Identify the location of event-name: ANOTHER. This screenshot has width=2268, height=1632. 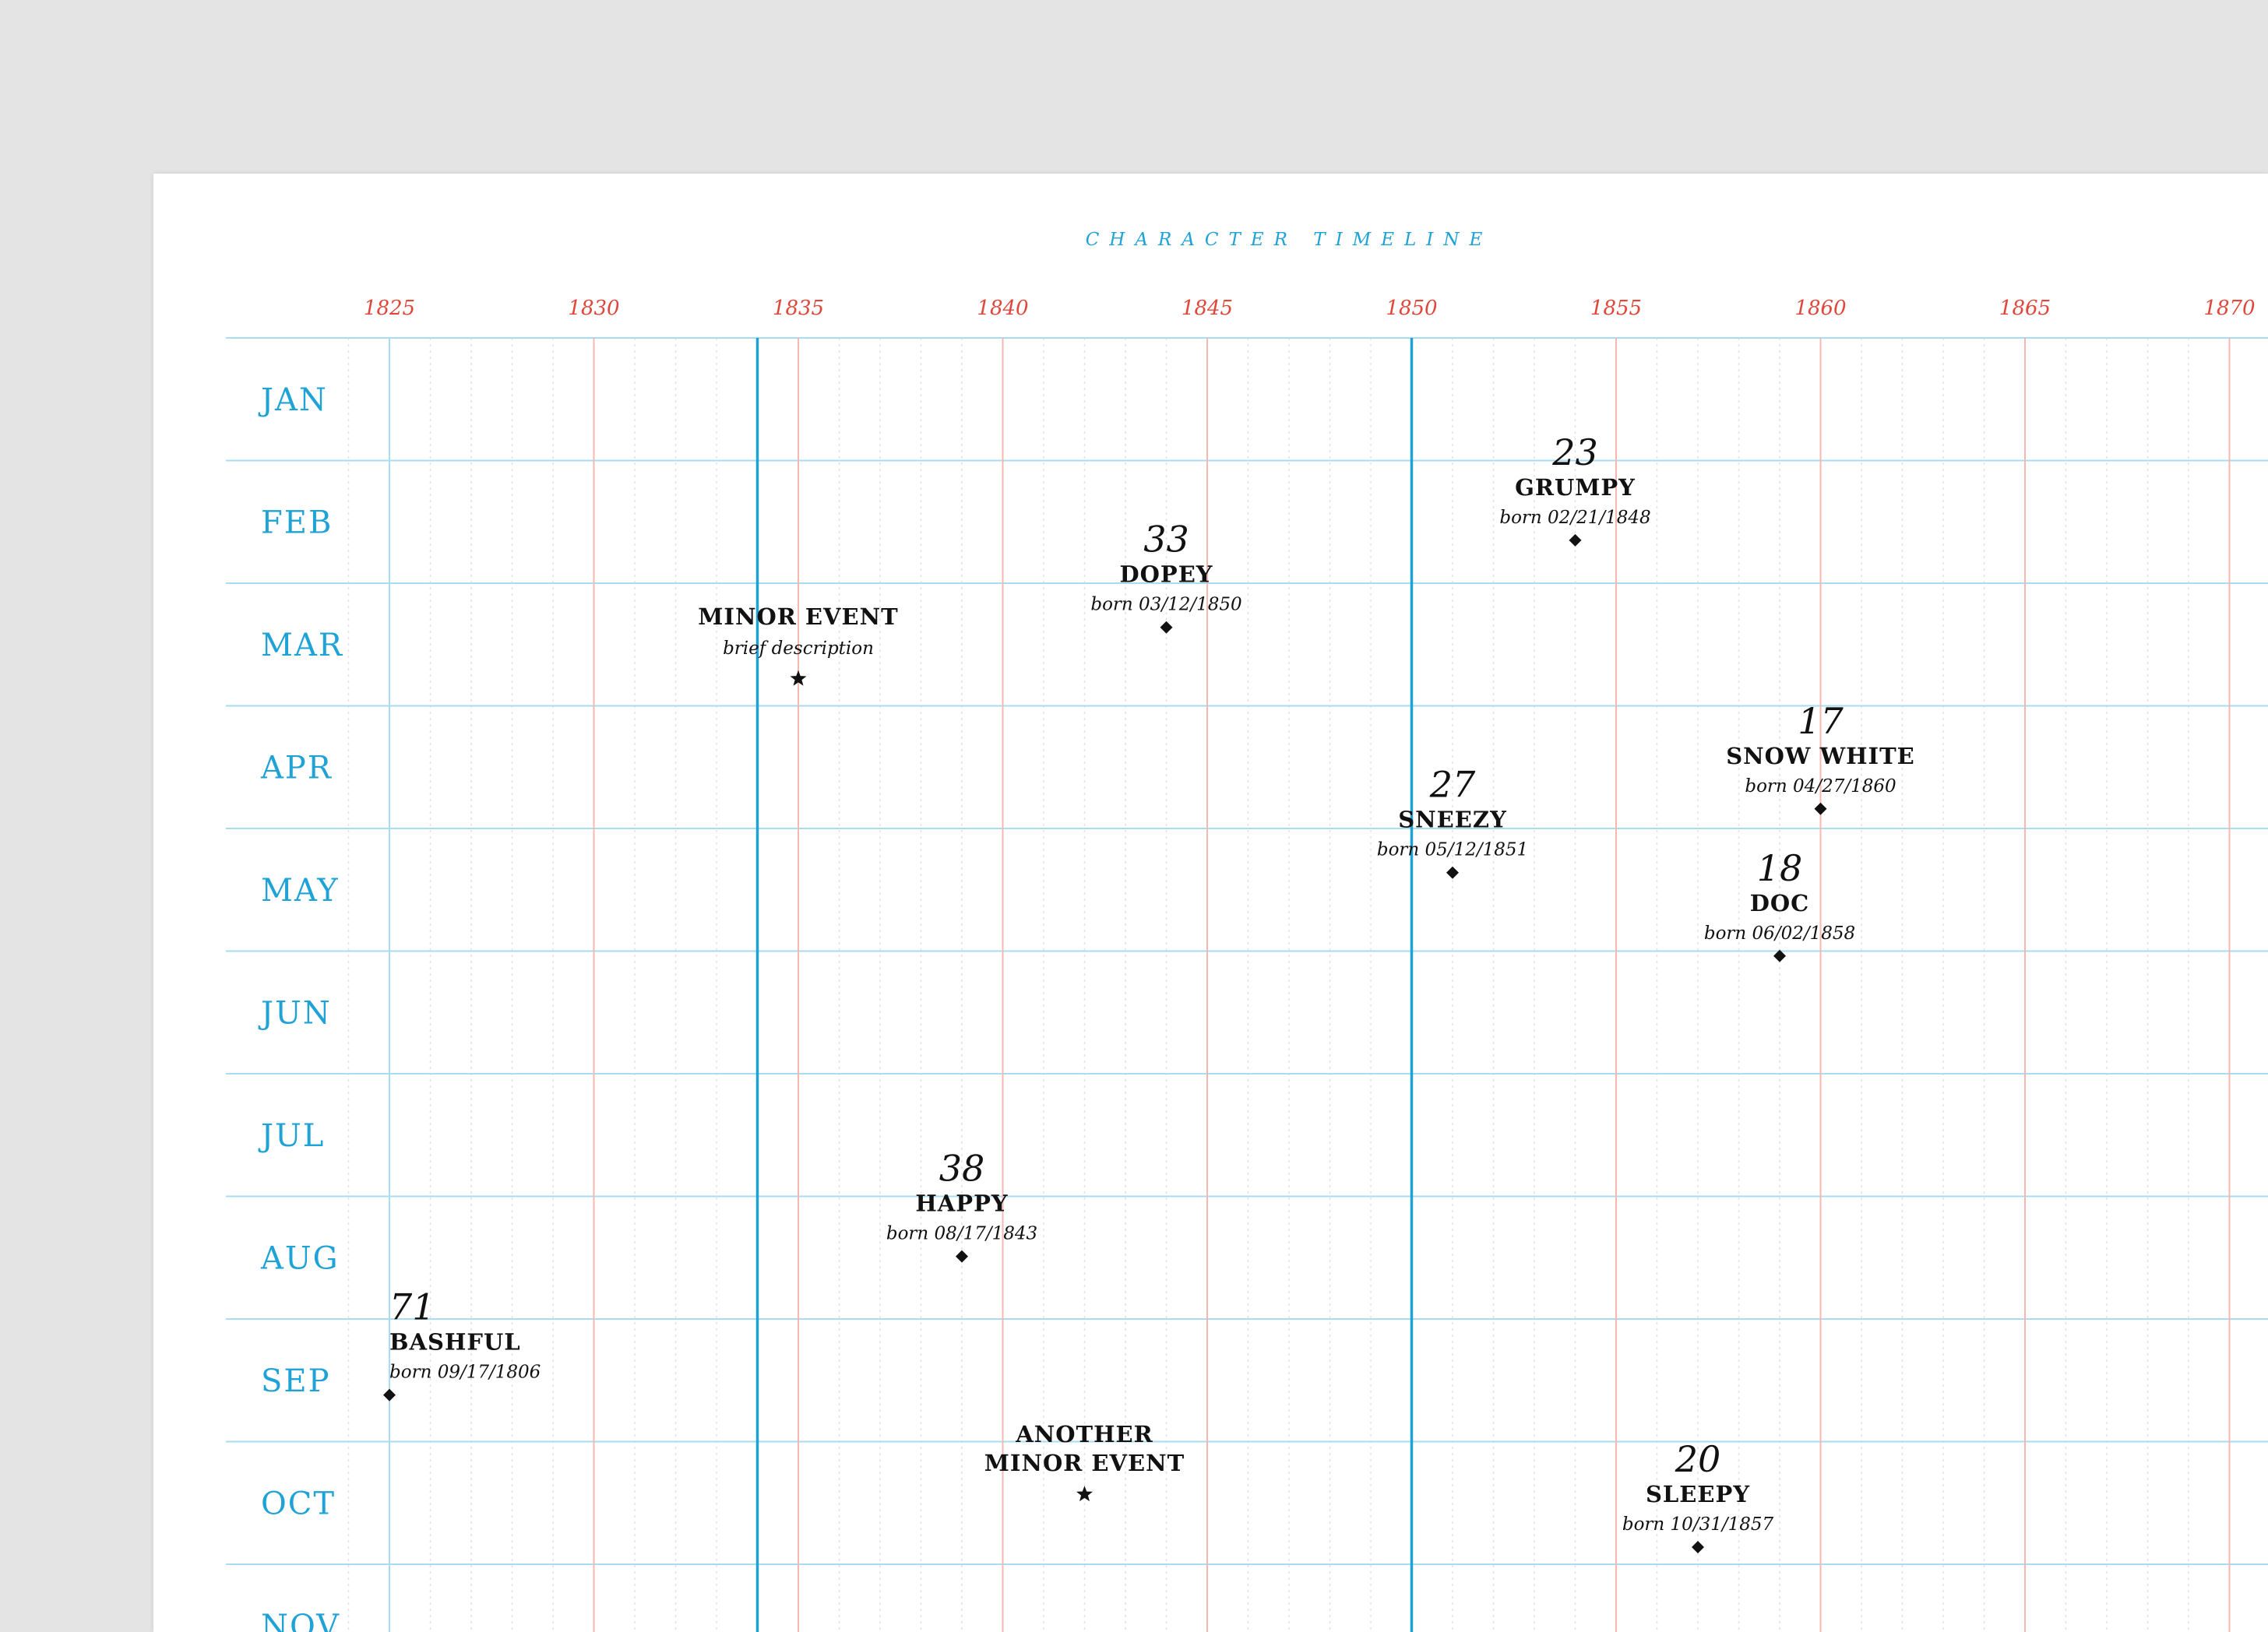
(1084, 1434).